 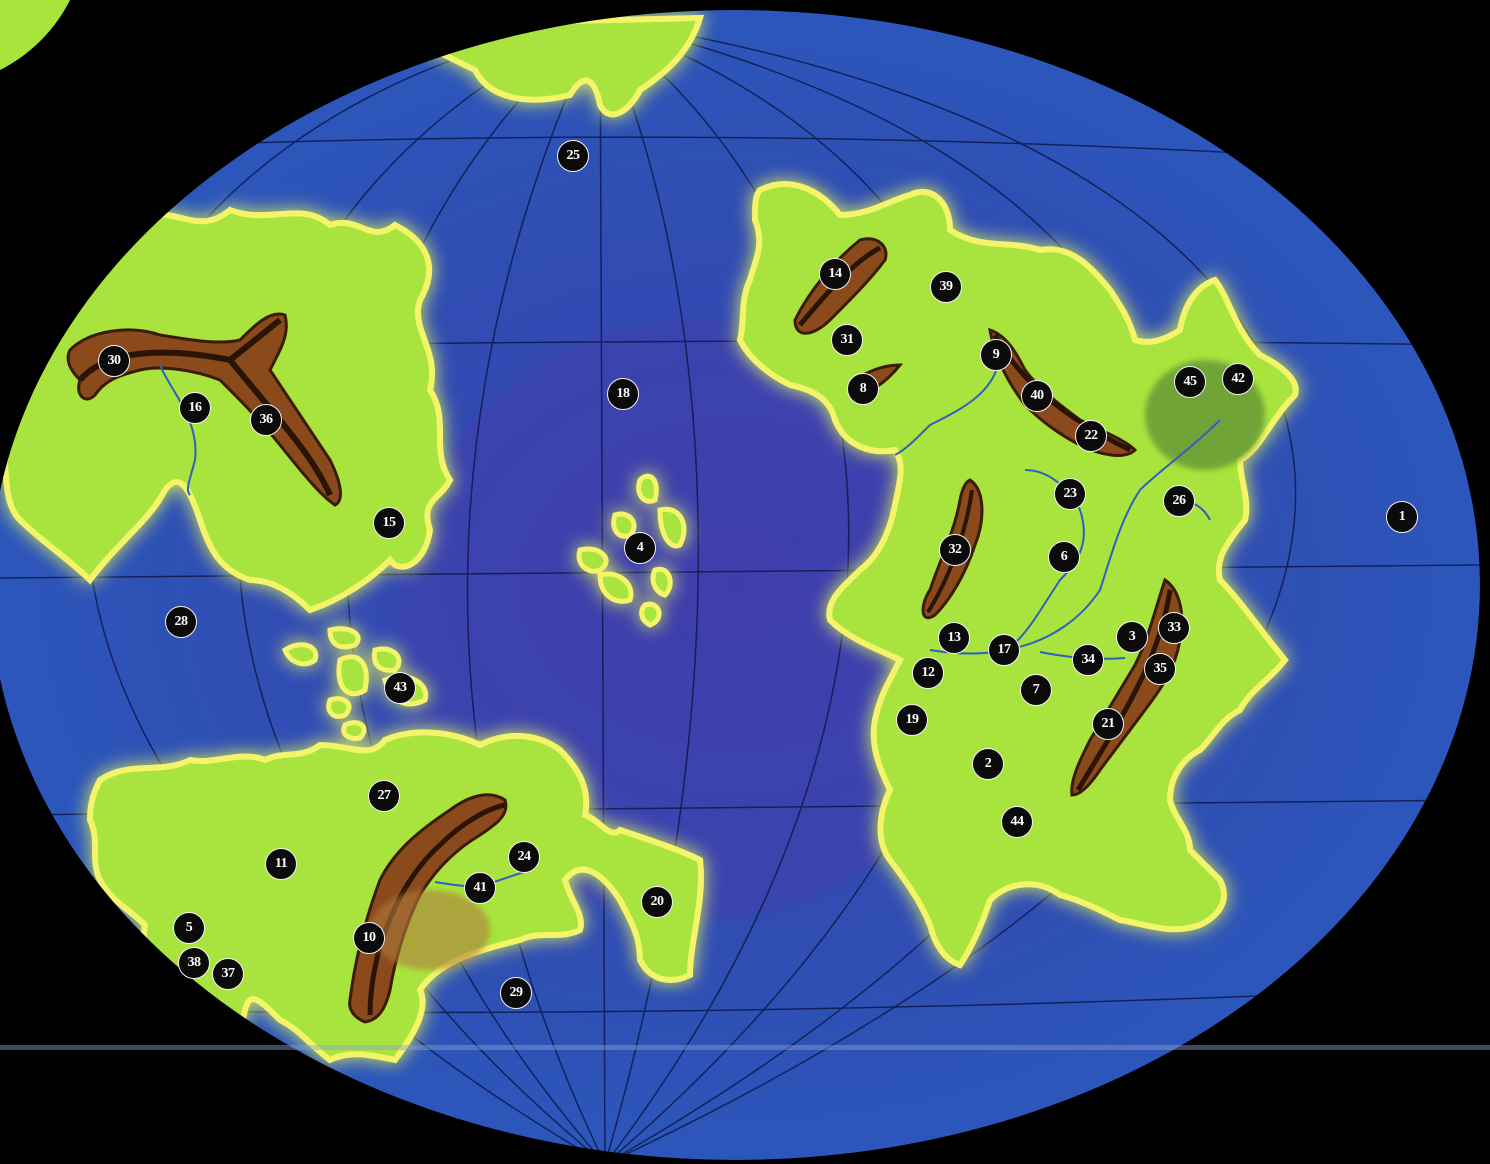 I want to click on location-marker-34: 34, so click(x=1088, y=660).